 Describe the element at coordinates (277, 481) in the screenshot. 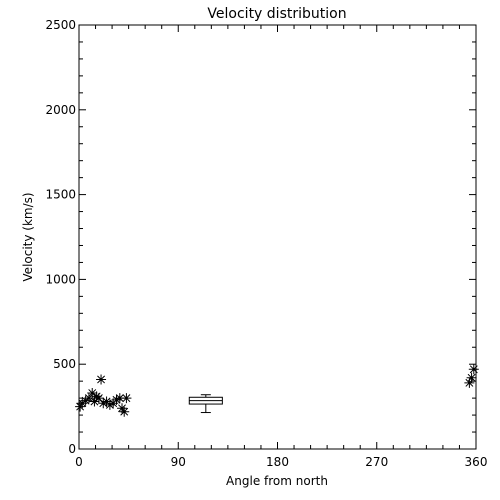

I see `x-axis-label: Angle from north` at that location.